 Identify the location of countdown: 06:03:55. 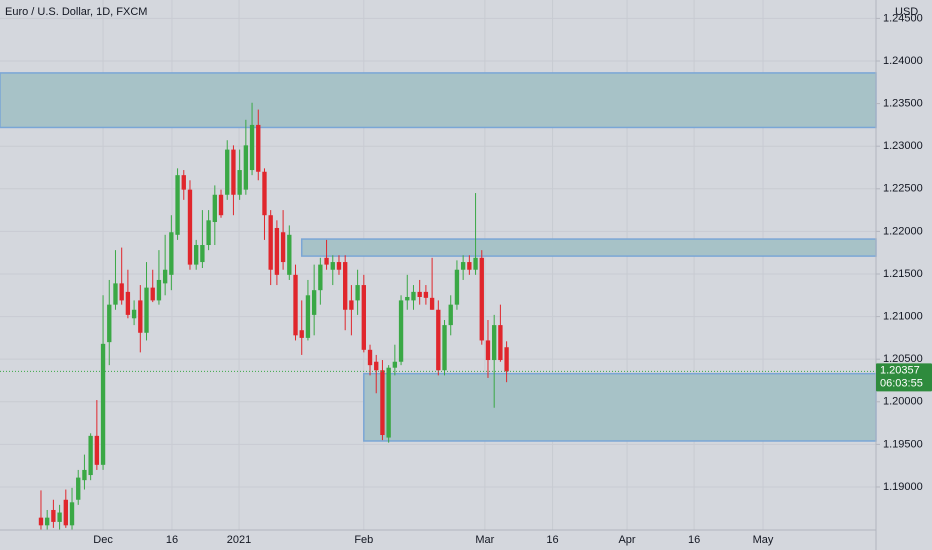
(901, 383).